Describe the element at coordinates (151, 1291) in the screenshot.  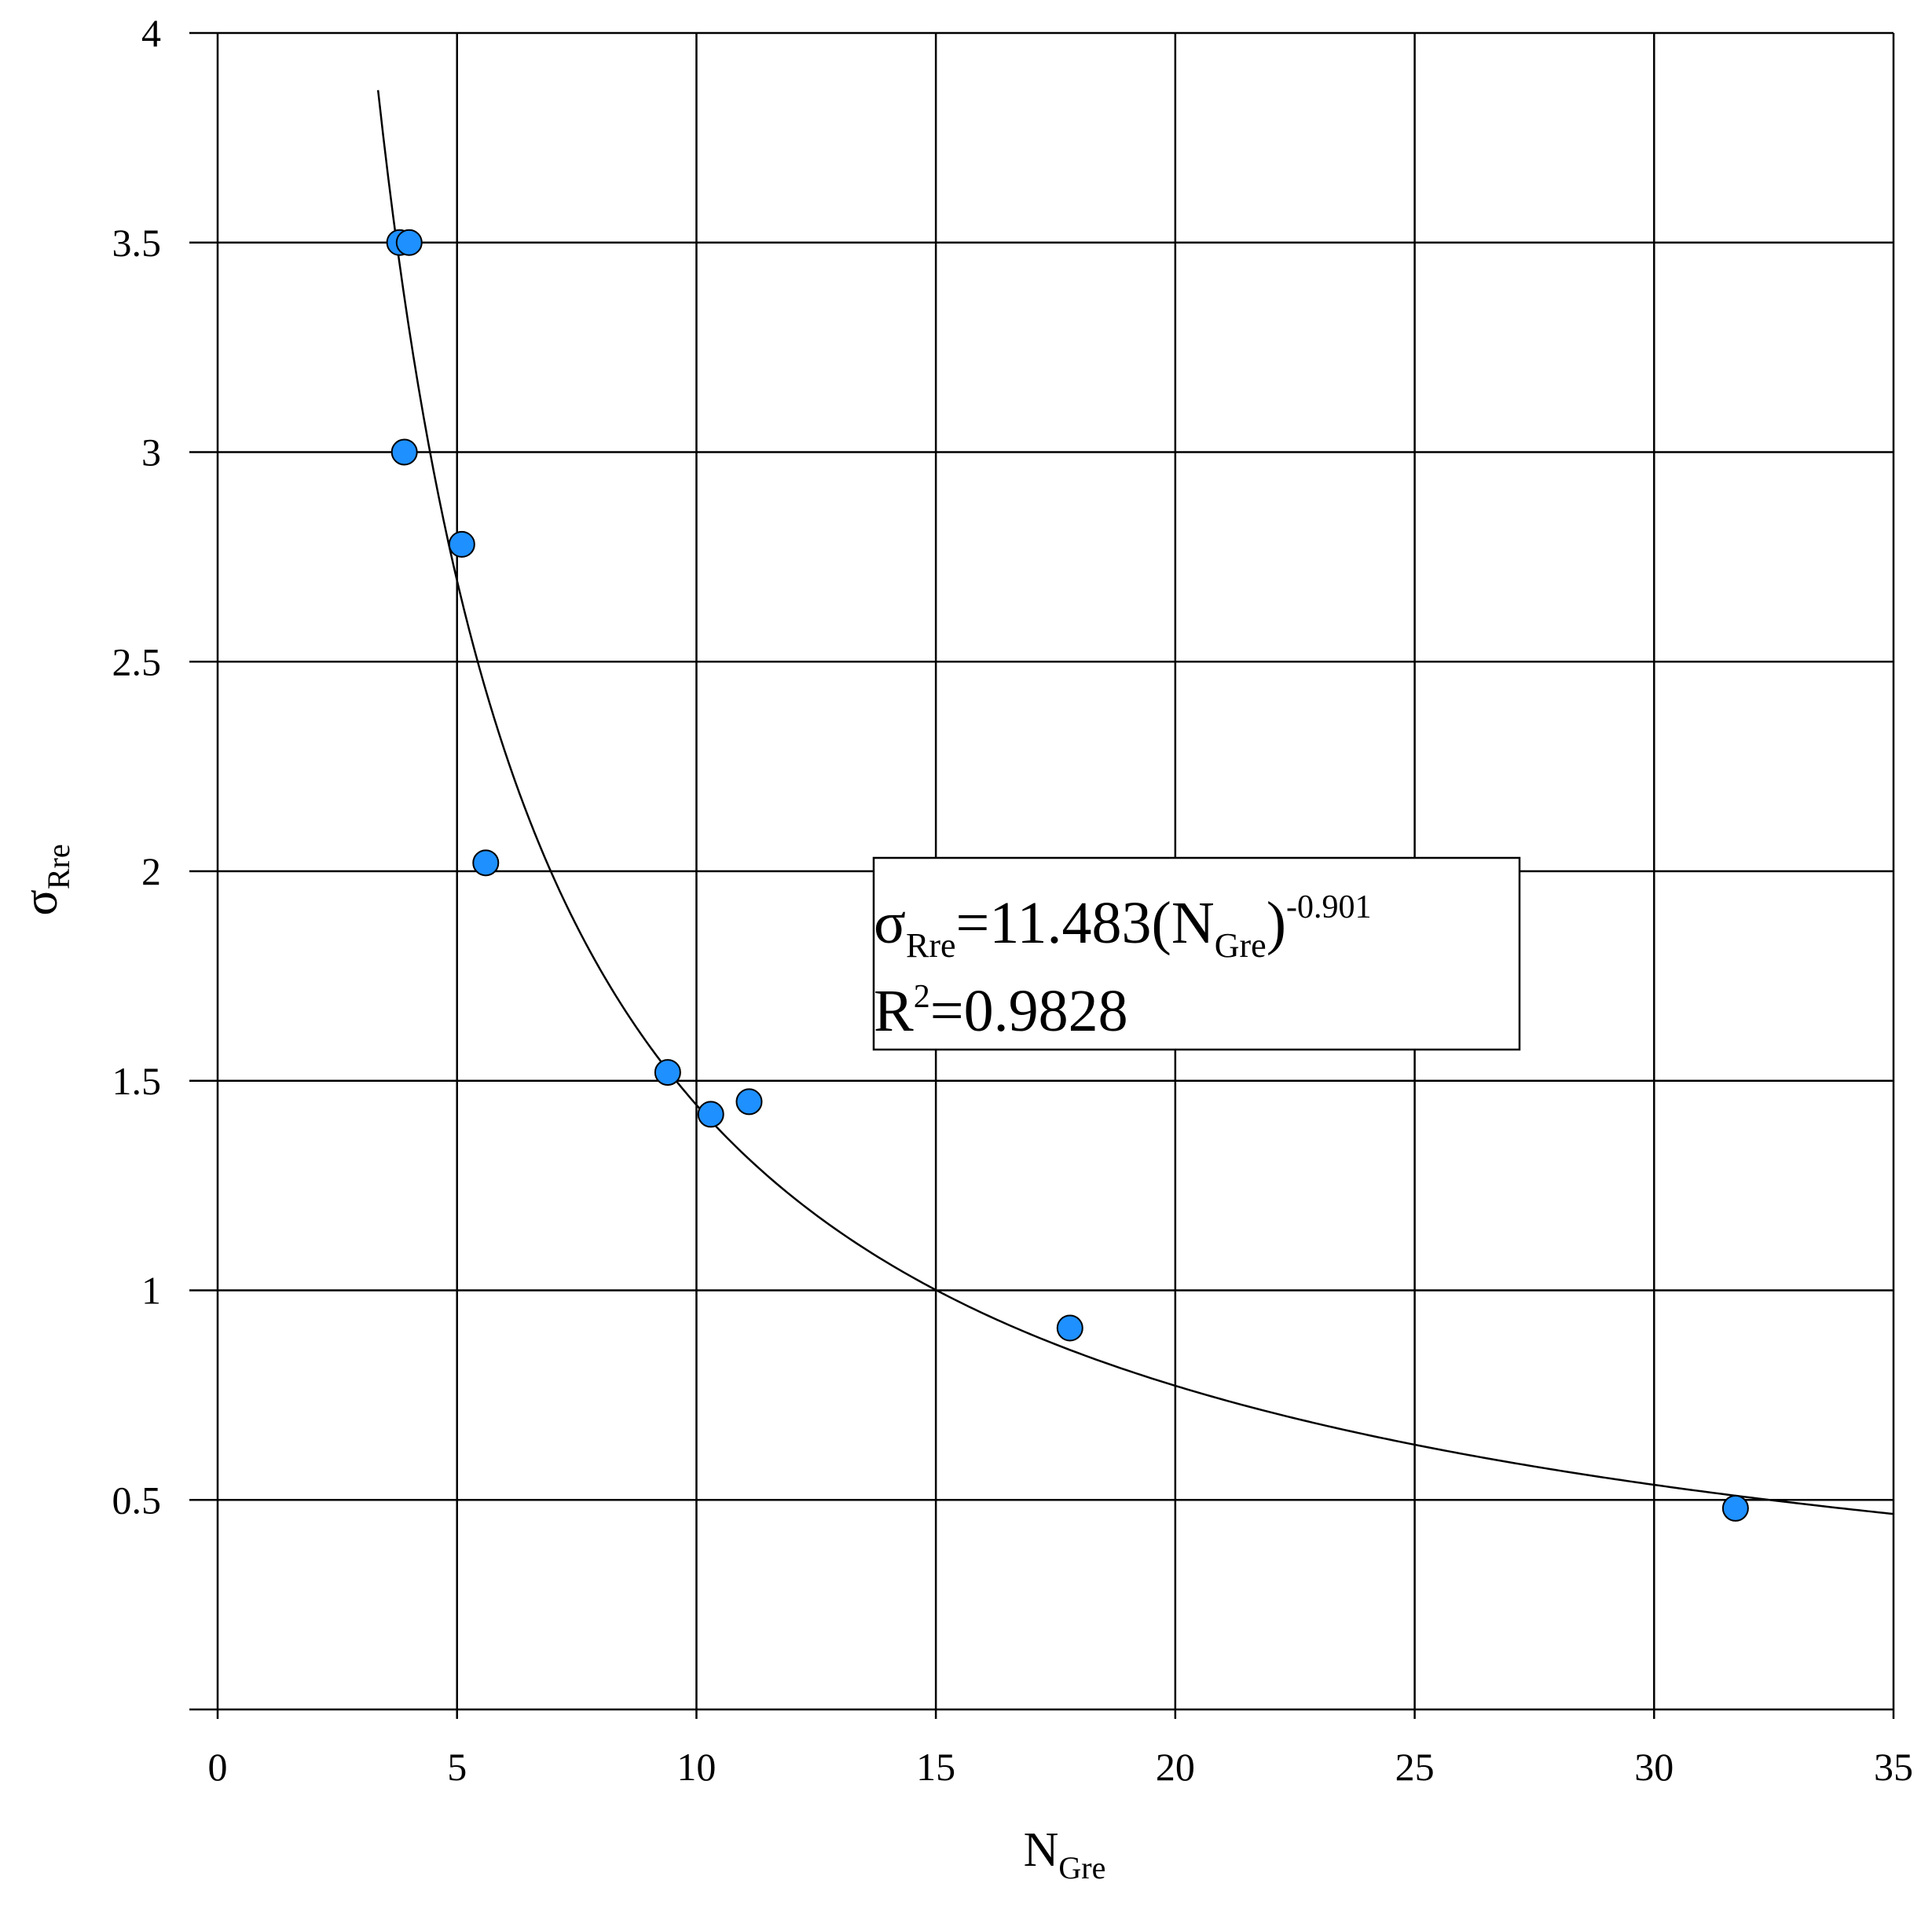
I see `y-tick-label: 1` at that location.